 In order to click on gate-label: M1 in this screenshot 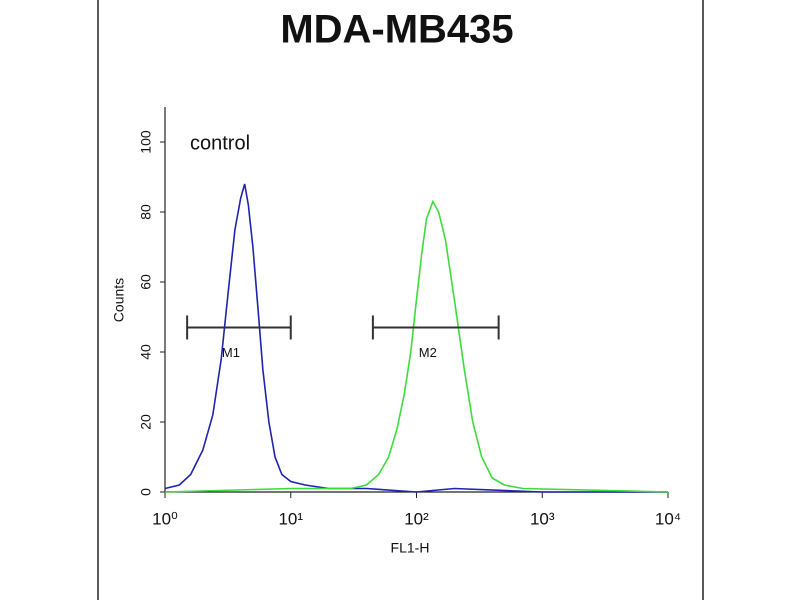, I will do `click(231, 352)`.